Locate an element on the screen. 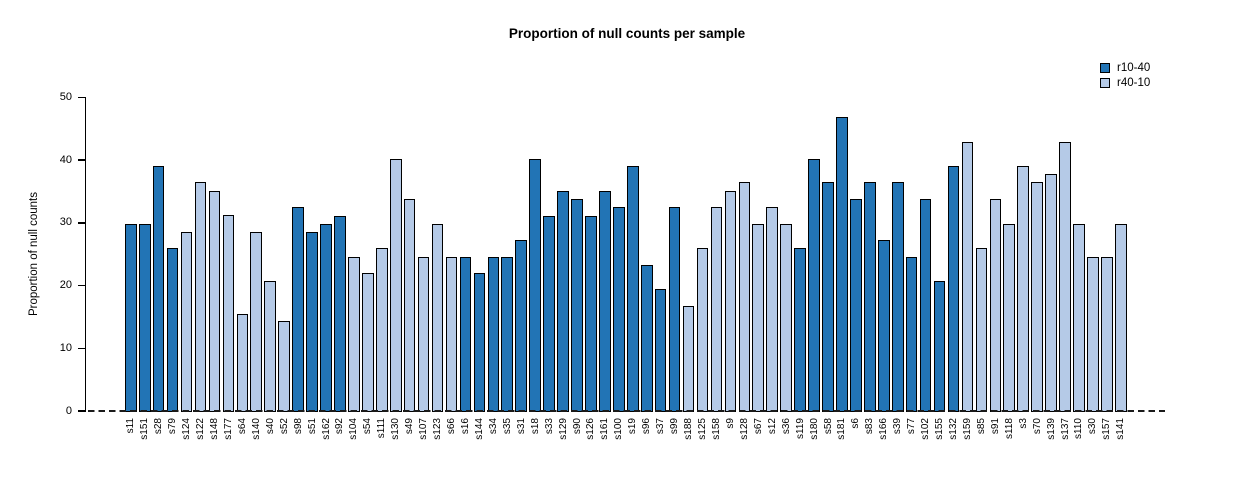 The image size is (1238, 500). x-tick-label-s96: s96 is located at coordinates (647, 426).